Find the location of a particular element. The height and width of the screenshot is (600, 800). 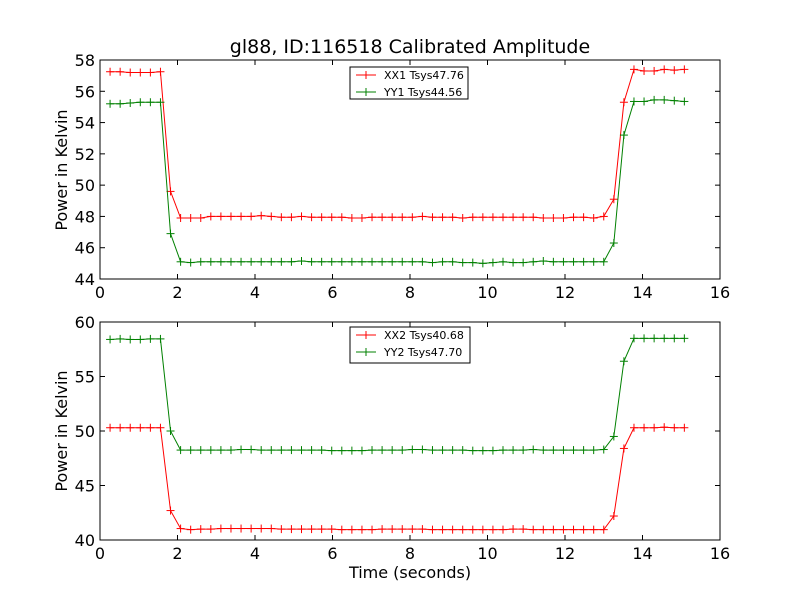

x-tick-label: 10 is located at coordinates (487, 553).